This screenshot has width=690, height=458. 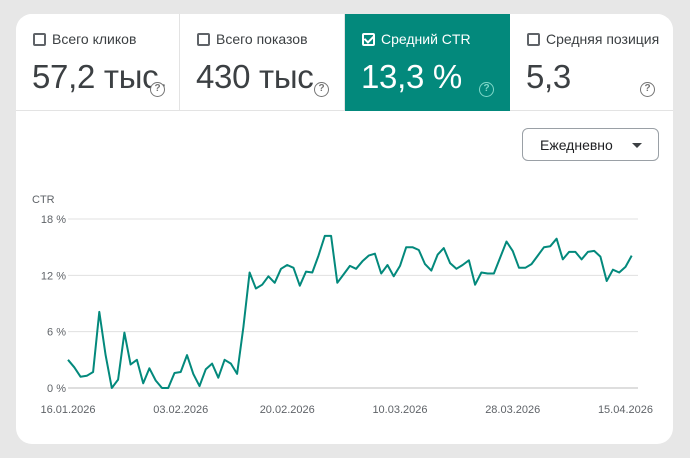 I want to click on metric-tile-position: Средняя позиция 5,3 ?, so click(x=591, y=62).